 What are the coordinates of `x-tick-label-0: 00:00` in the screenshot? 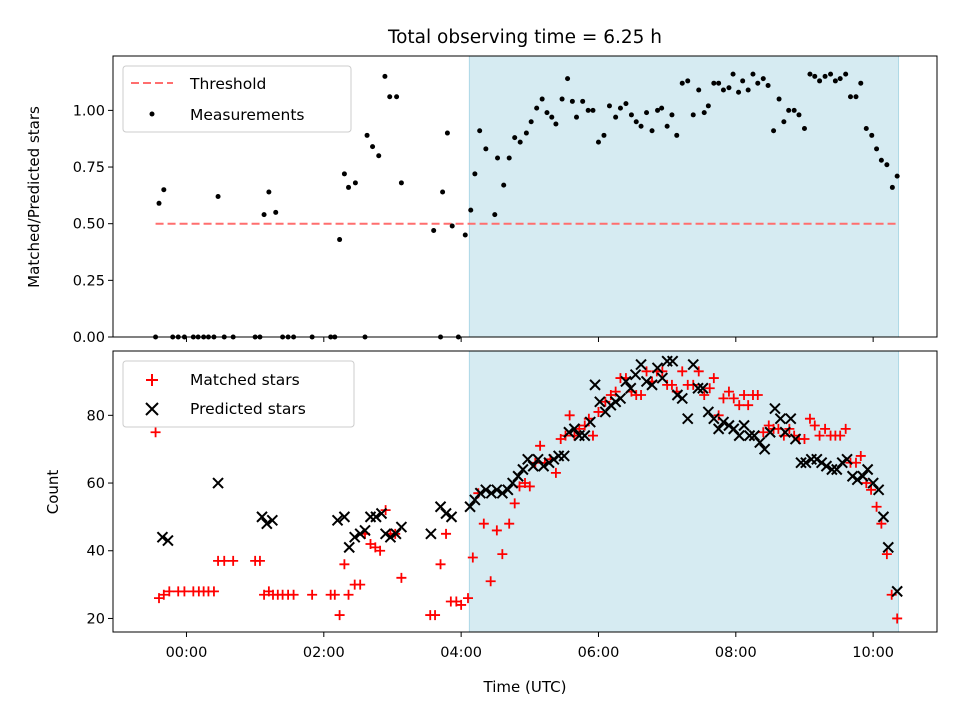 It's located at (187, 653).